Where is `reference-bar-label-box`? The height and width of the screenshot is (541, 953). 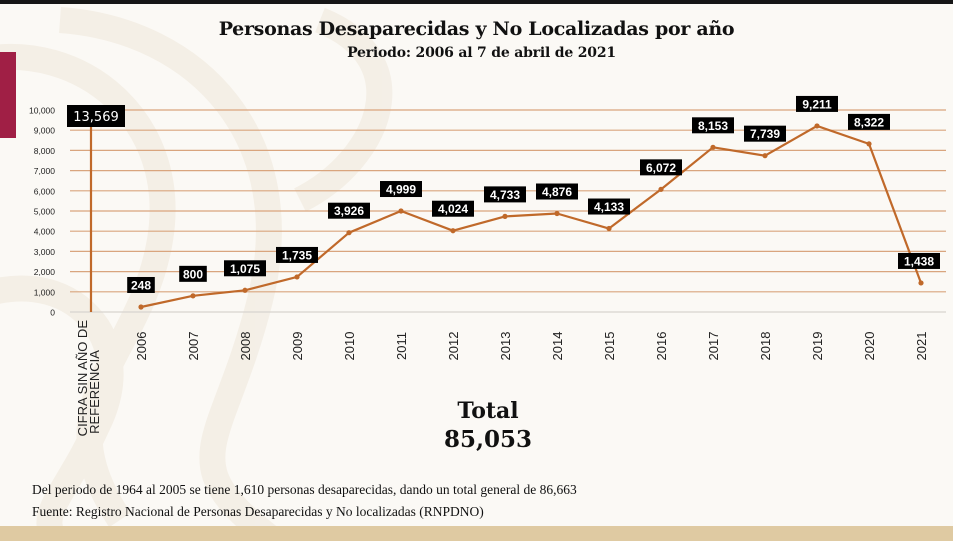
reference-bar-label-box is located at coordinates (96, 116).